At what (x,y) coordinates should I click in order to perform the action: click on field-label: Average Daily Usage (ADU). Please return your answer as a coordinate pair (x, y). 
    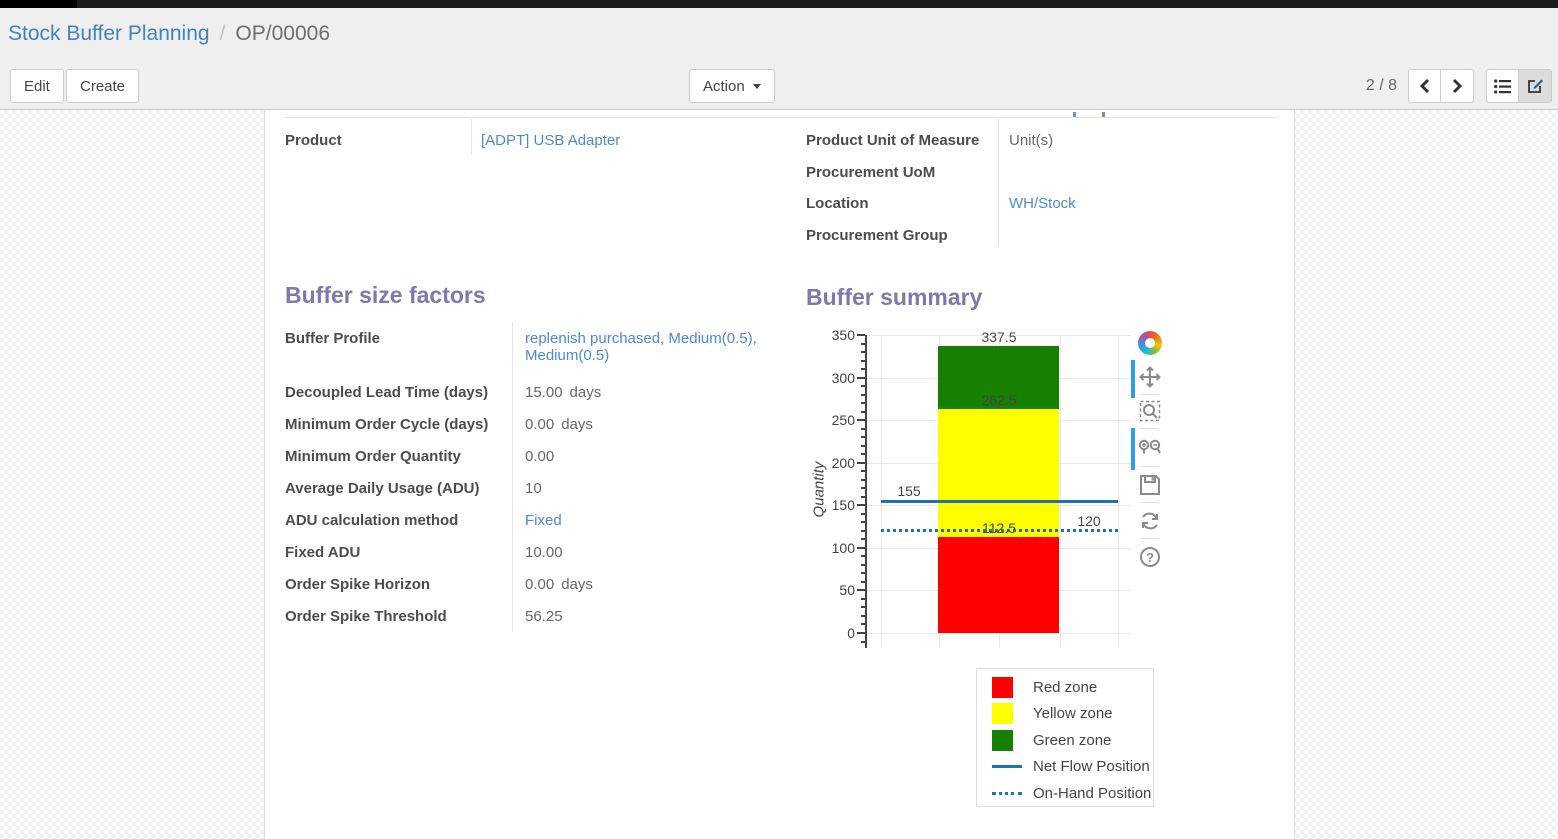
    Looking at the image, I should click on (382, 488).